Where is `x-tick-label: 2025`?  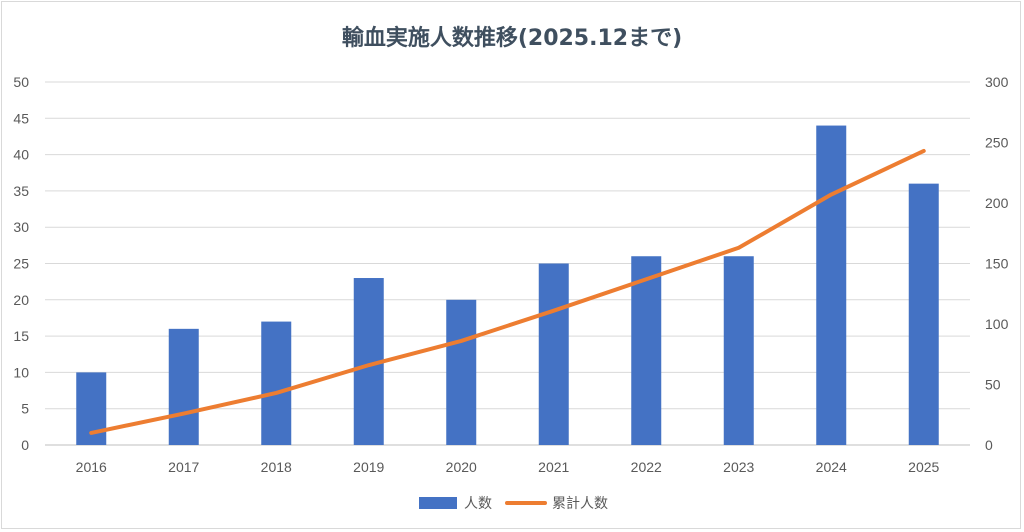
x-tick-label: 2025 is located at coordinates (923, 467).